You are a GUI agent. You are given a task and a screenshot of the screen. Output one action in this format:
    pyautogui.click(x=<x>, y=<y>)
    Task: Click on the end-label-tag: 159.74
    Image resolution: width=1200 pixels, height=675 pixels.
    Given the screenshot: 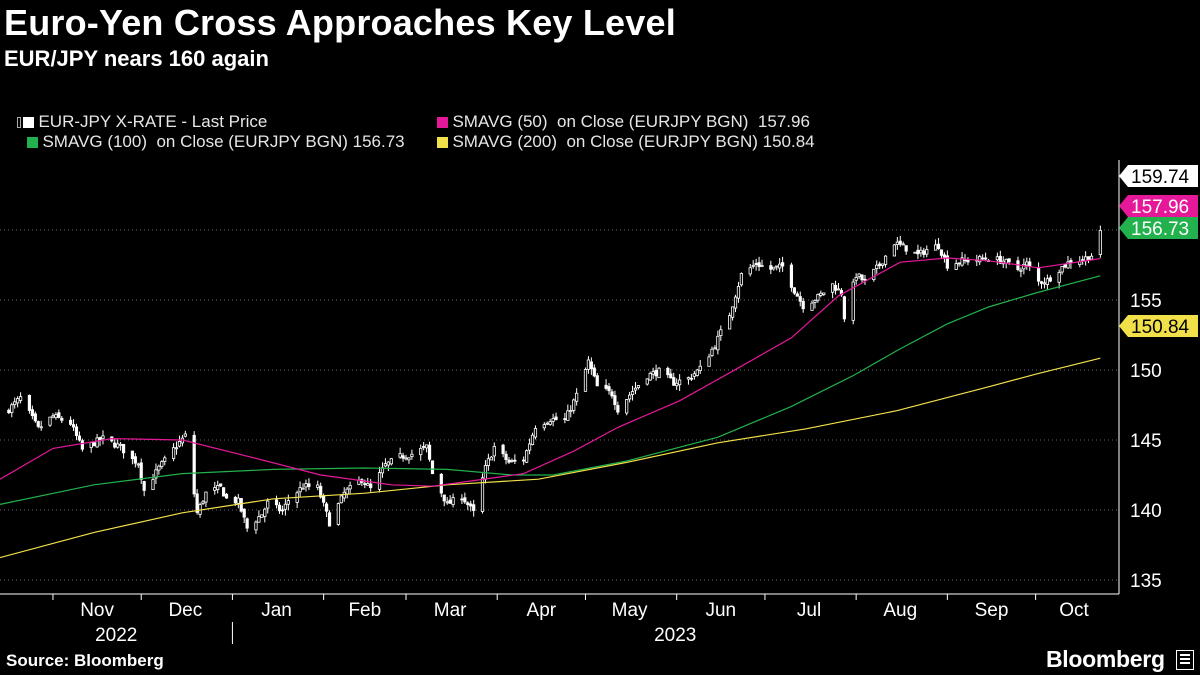 What is the action you would take?
    pyautogui.click(x=1158, y=176)
    